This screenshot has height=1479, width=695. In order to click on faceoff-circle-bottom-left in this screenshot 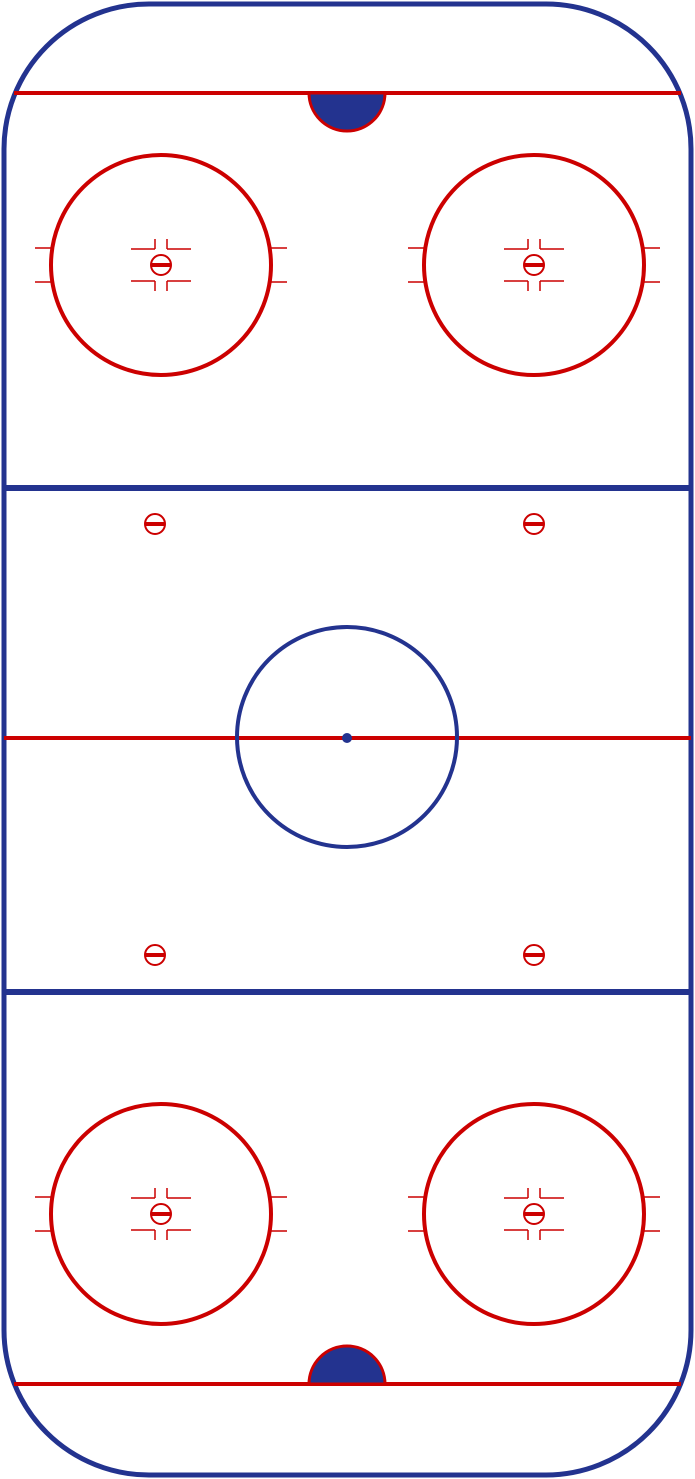, I will do `click(161, 1214)`.